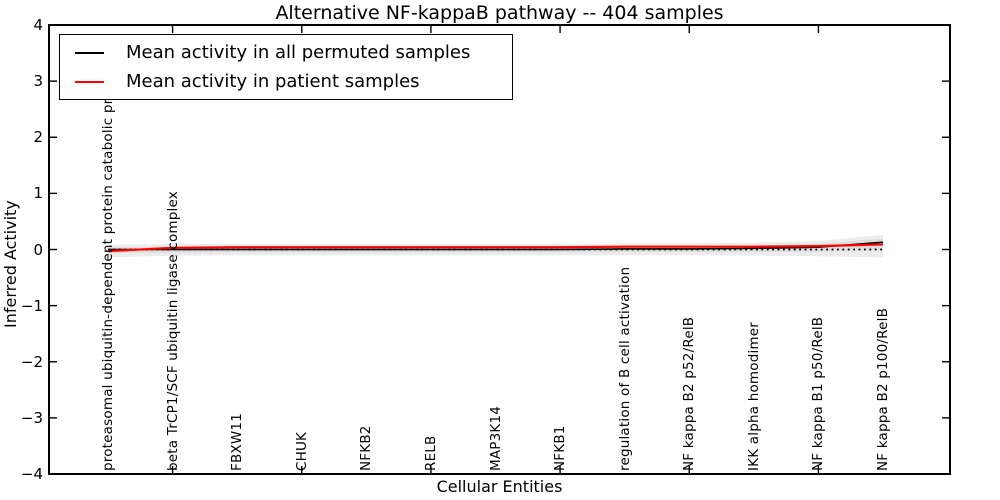  What do you see at coordinates (753, 396) in the screenshot?
I see `x-tick-label: IKK alpha homodimer` at bounding box center [753, 396].